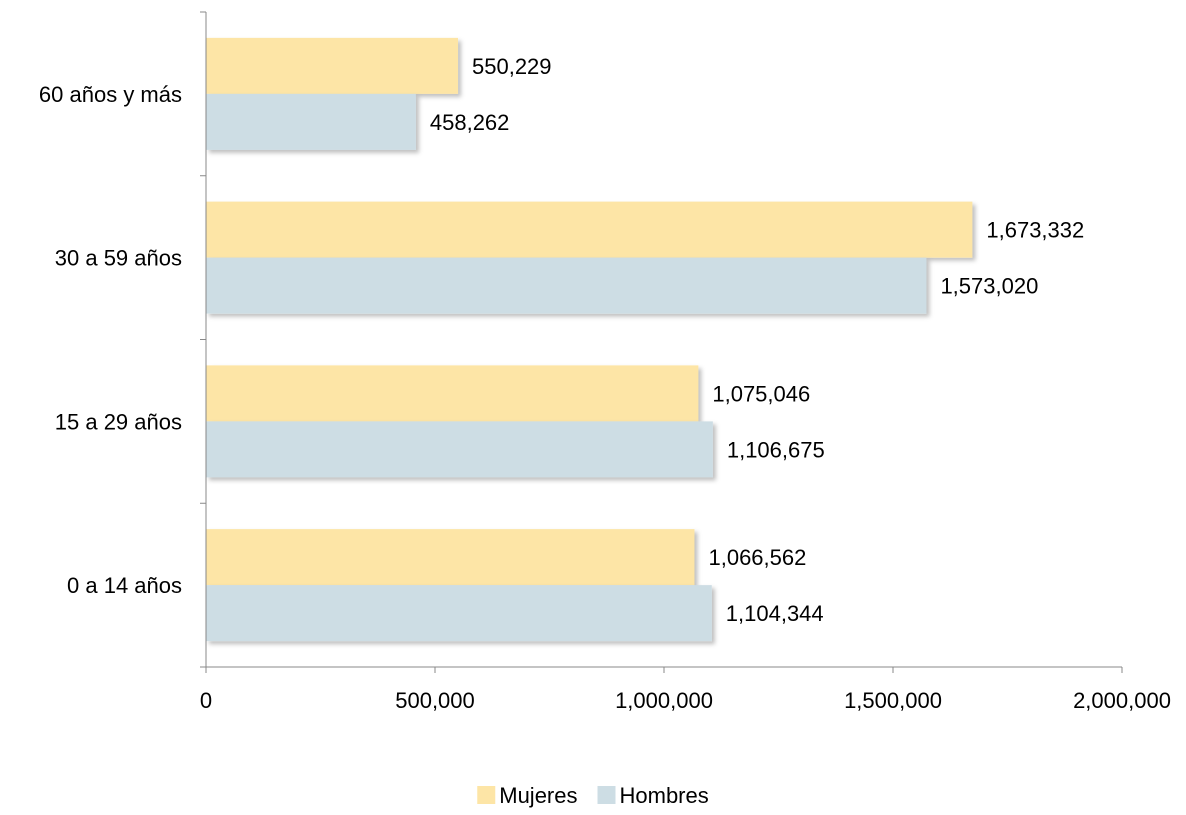  What do you see at coordinates (435, 700) in the screenshot?
I see `x-tick-label: 500,000` at bounding box center [435, 700].